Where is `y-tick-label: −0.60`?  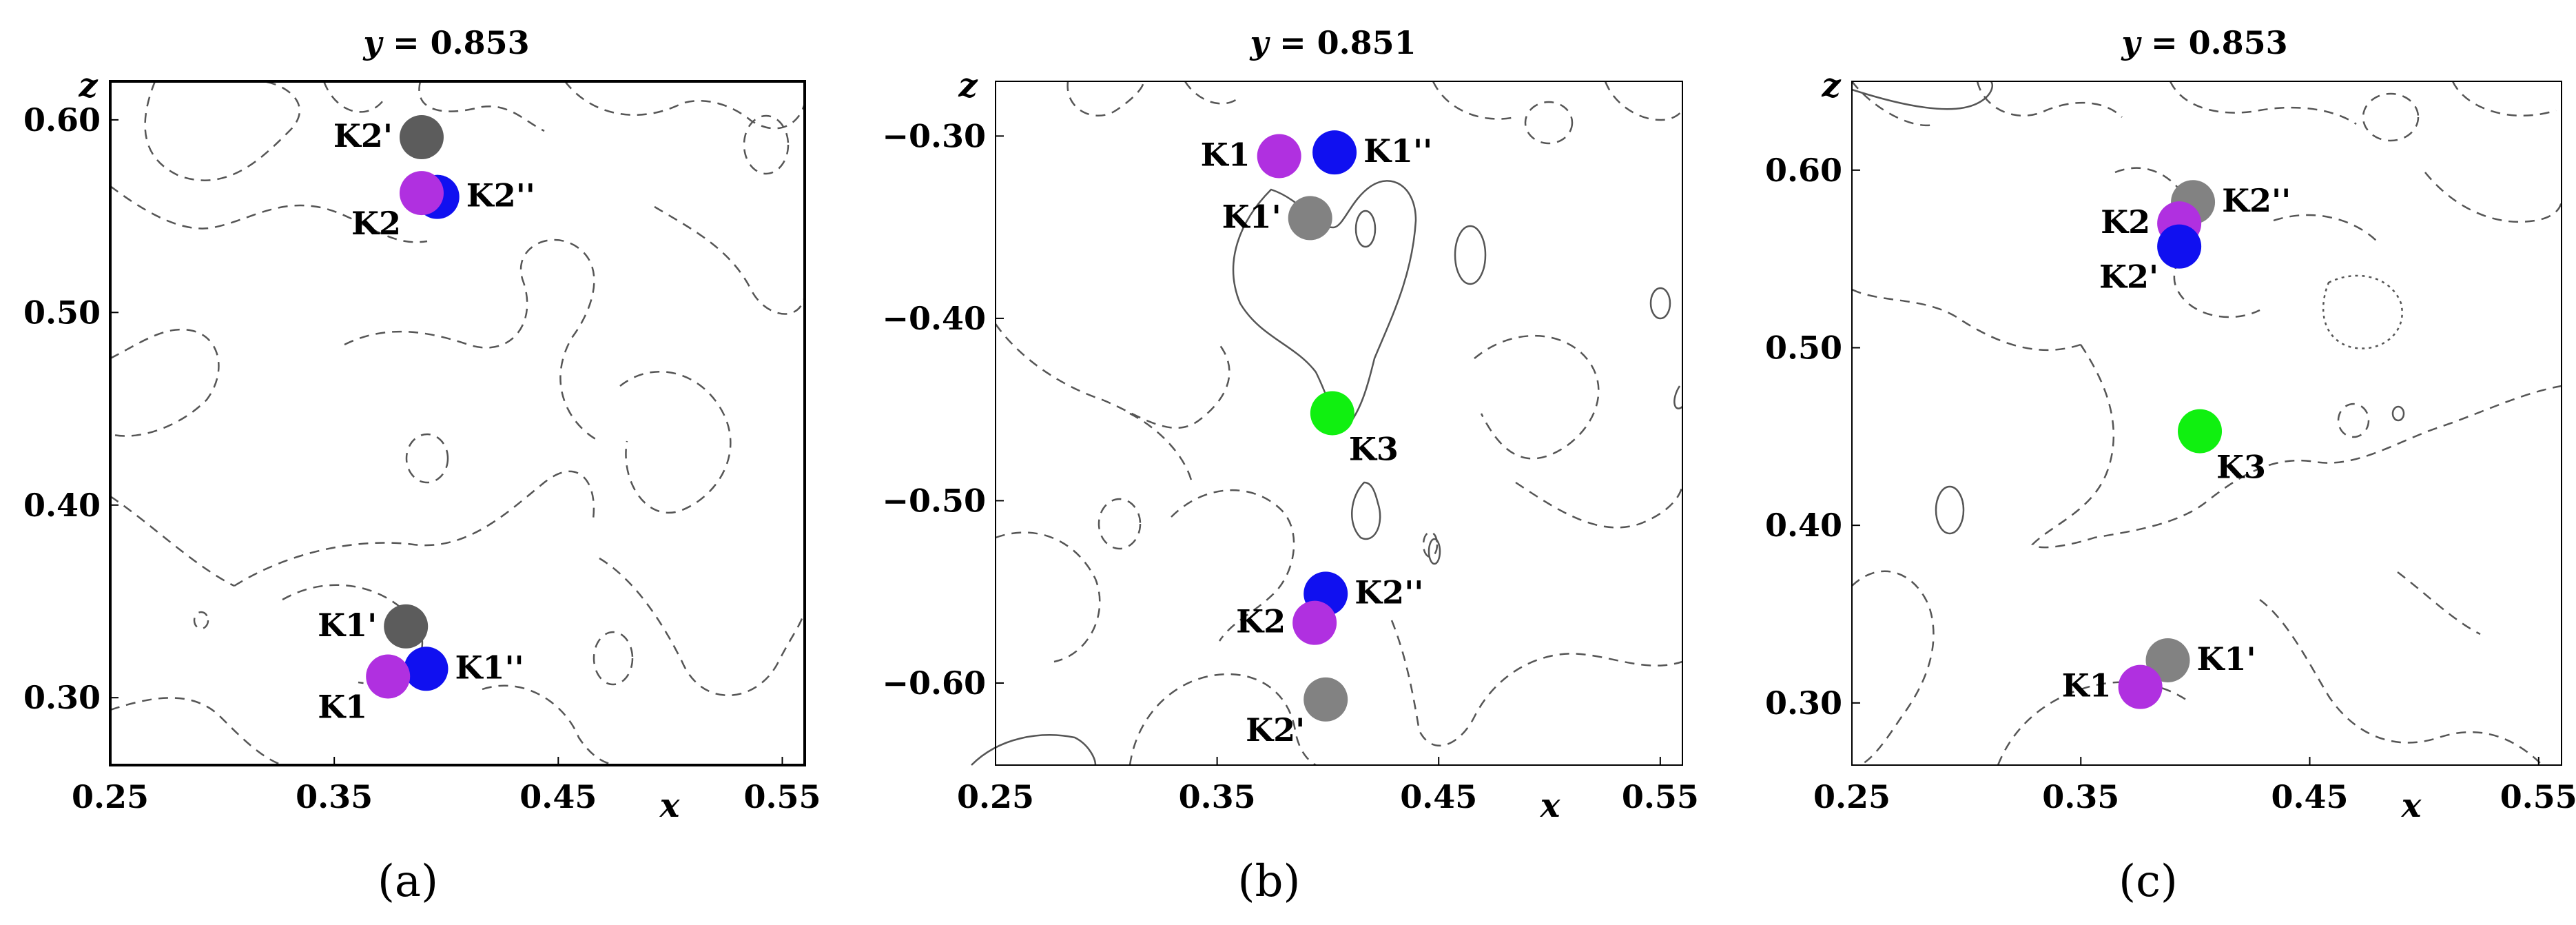
y-tick-label: −0.60 is located at coordinates (934, 683).